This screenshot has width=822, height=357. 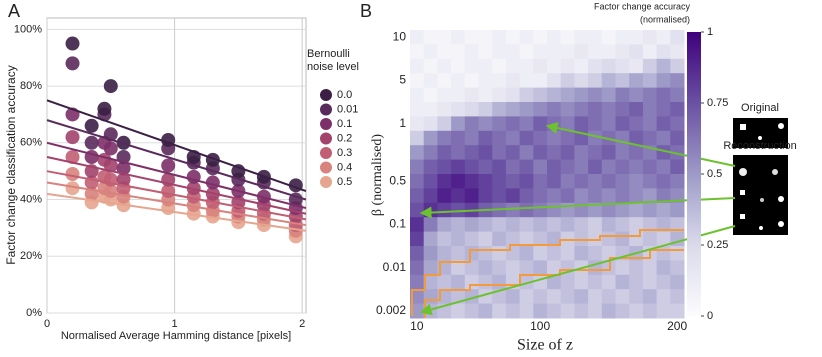 I want to click on legend-label: 0.2, so click(x=344, y=138).